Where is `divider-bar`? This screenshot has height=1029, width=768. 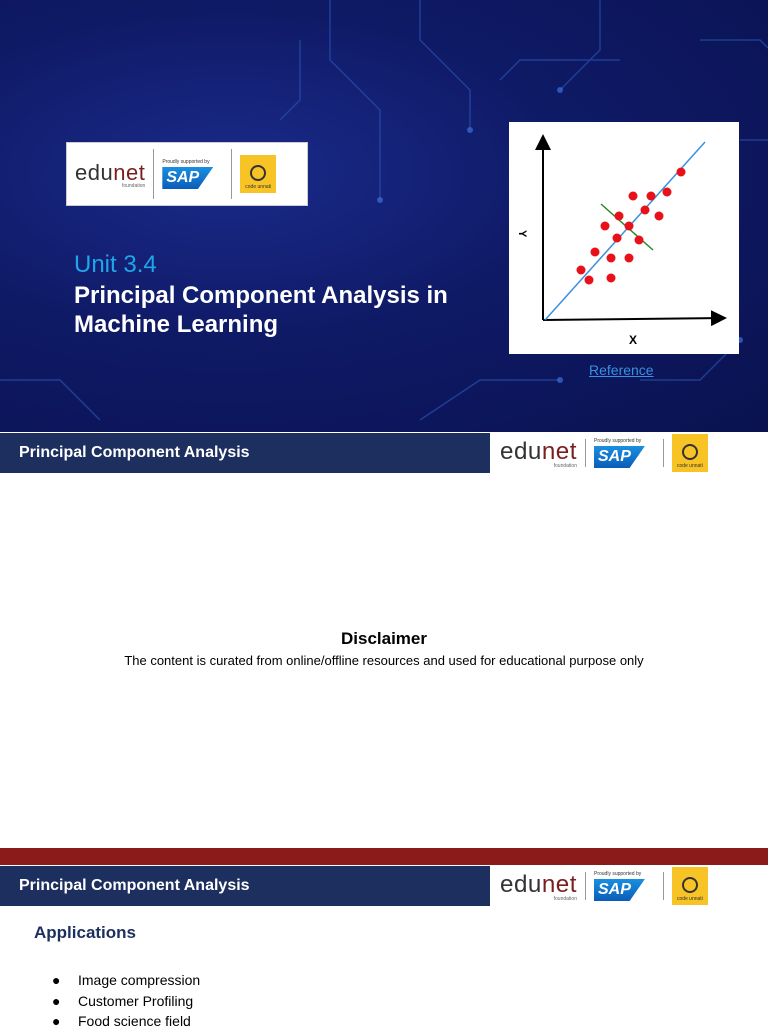 divider-bar is located at coordinates (384, 856).